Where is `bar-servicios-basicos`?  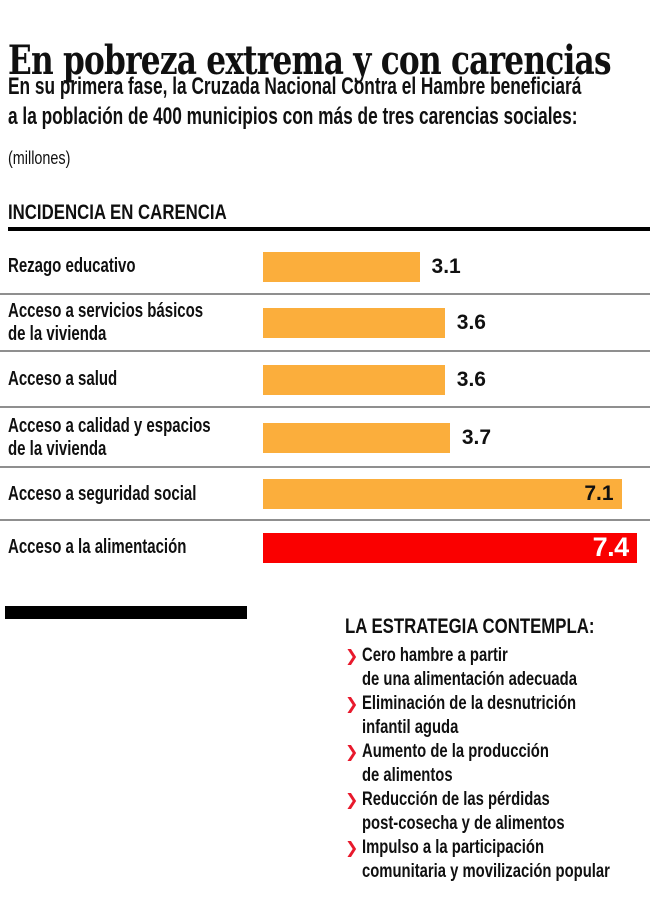 bar-servicios-basicos is located at coordinates (354, 323).